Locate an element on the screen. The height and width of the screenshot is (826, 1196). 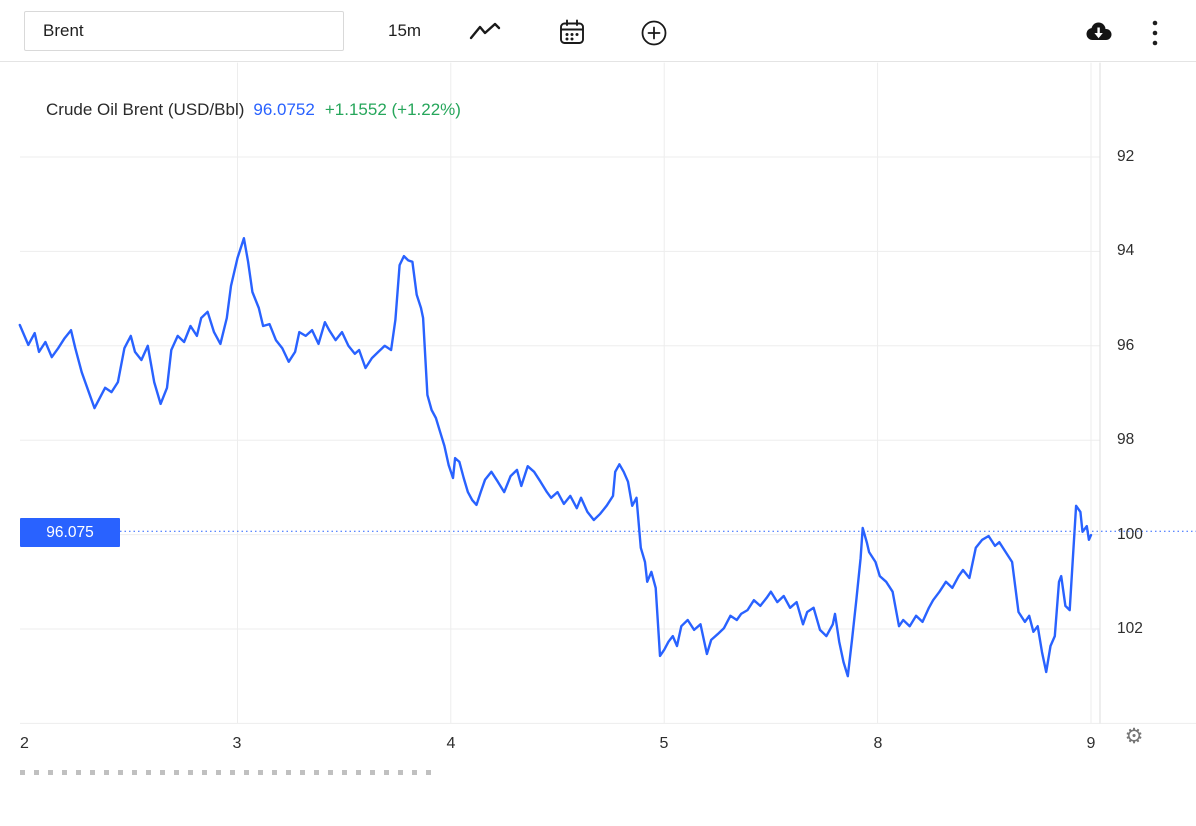
x-axis-tick: 9 is located at coordinates (1091, 743).